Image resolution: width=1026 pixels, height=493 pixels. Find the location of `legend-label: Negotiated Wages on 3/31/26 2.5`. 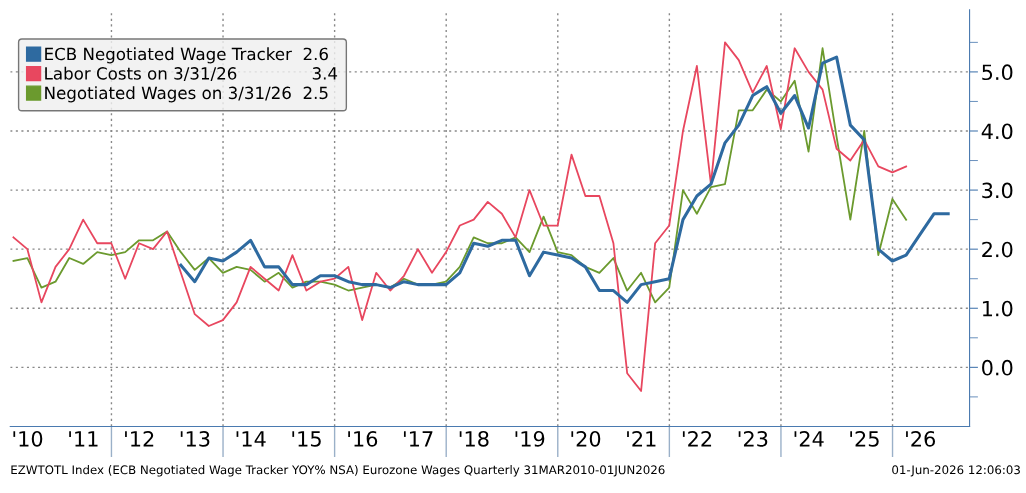

legend-label: Negotiated Wages on 3/31/26 2.5 is located at coordinates (186, 94).